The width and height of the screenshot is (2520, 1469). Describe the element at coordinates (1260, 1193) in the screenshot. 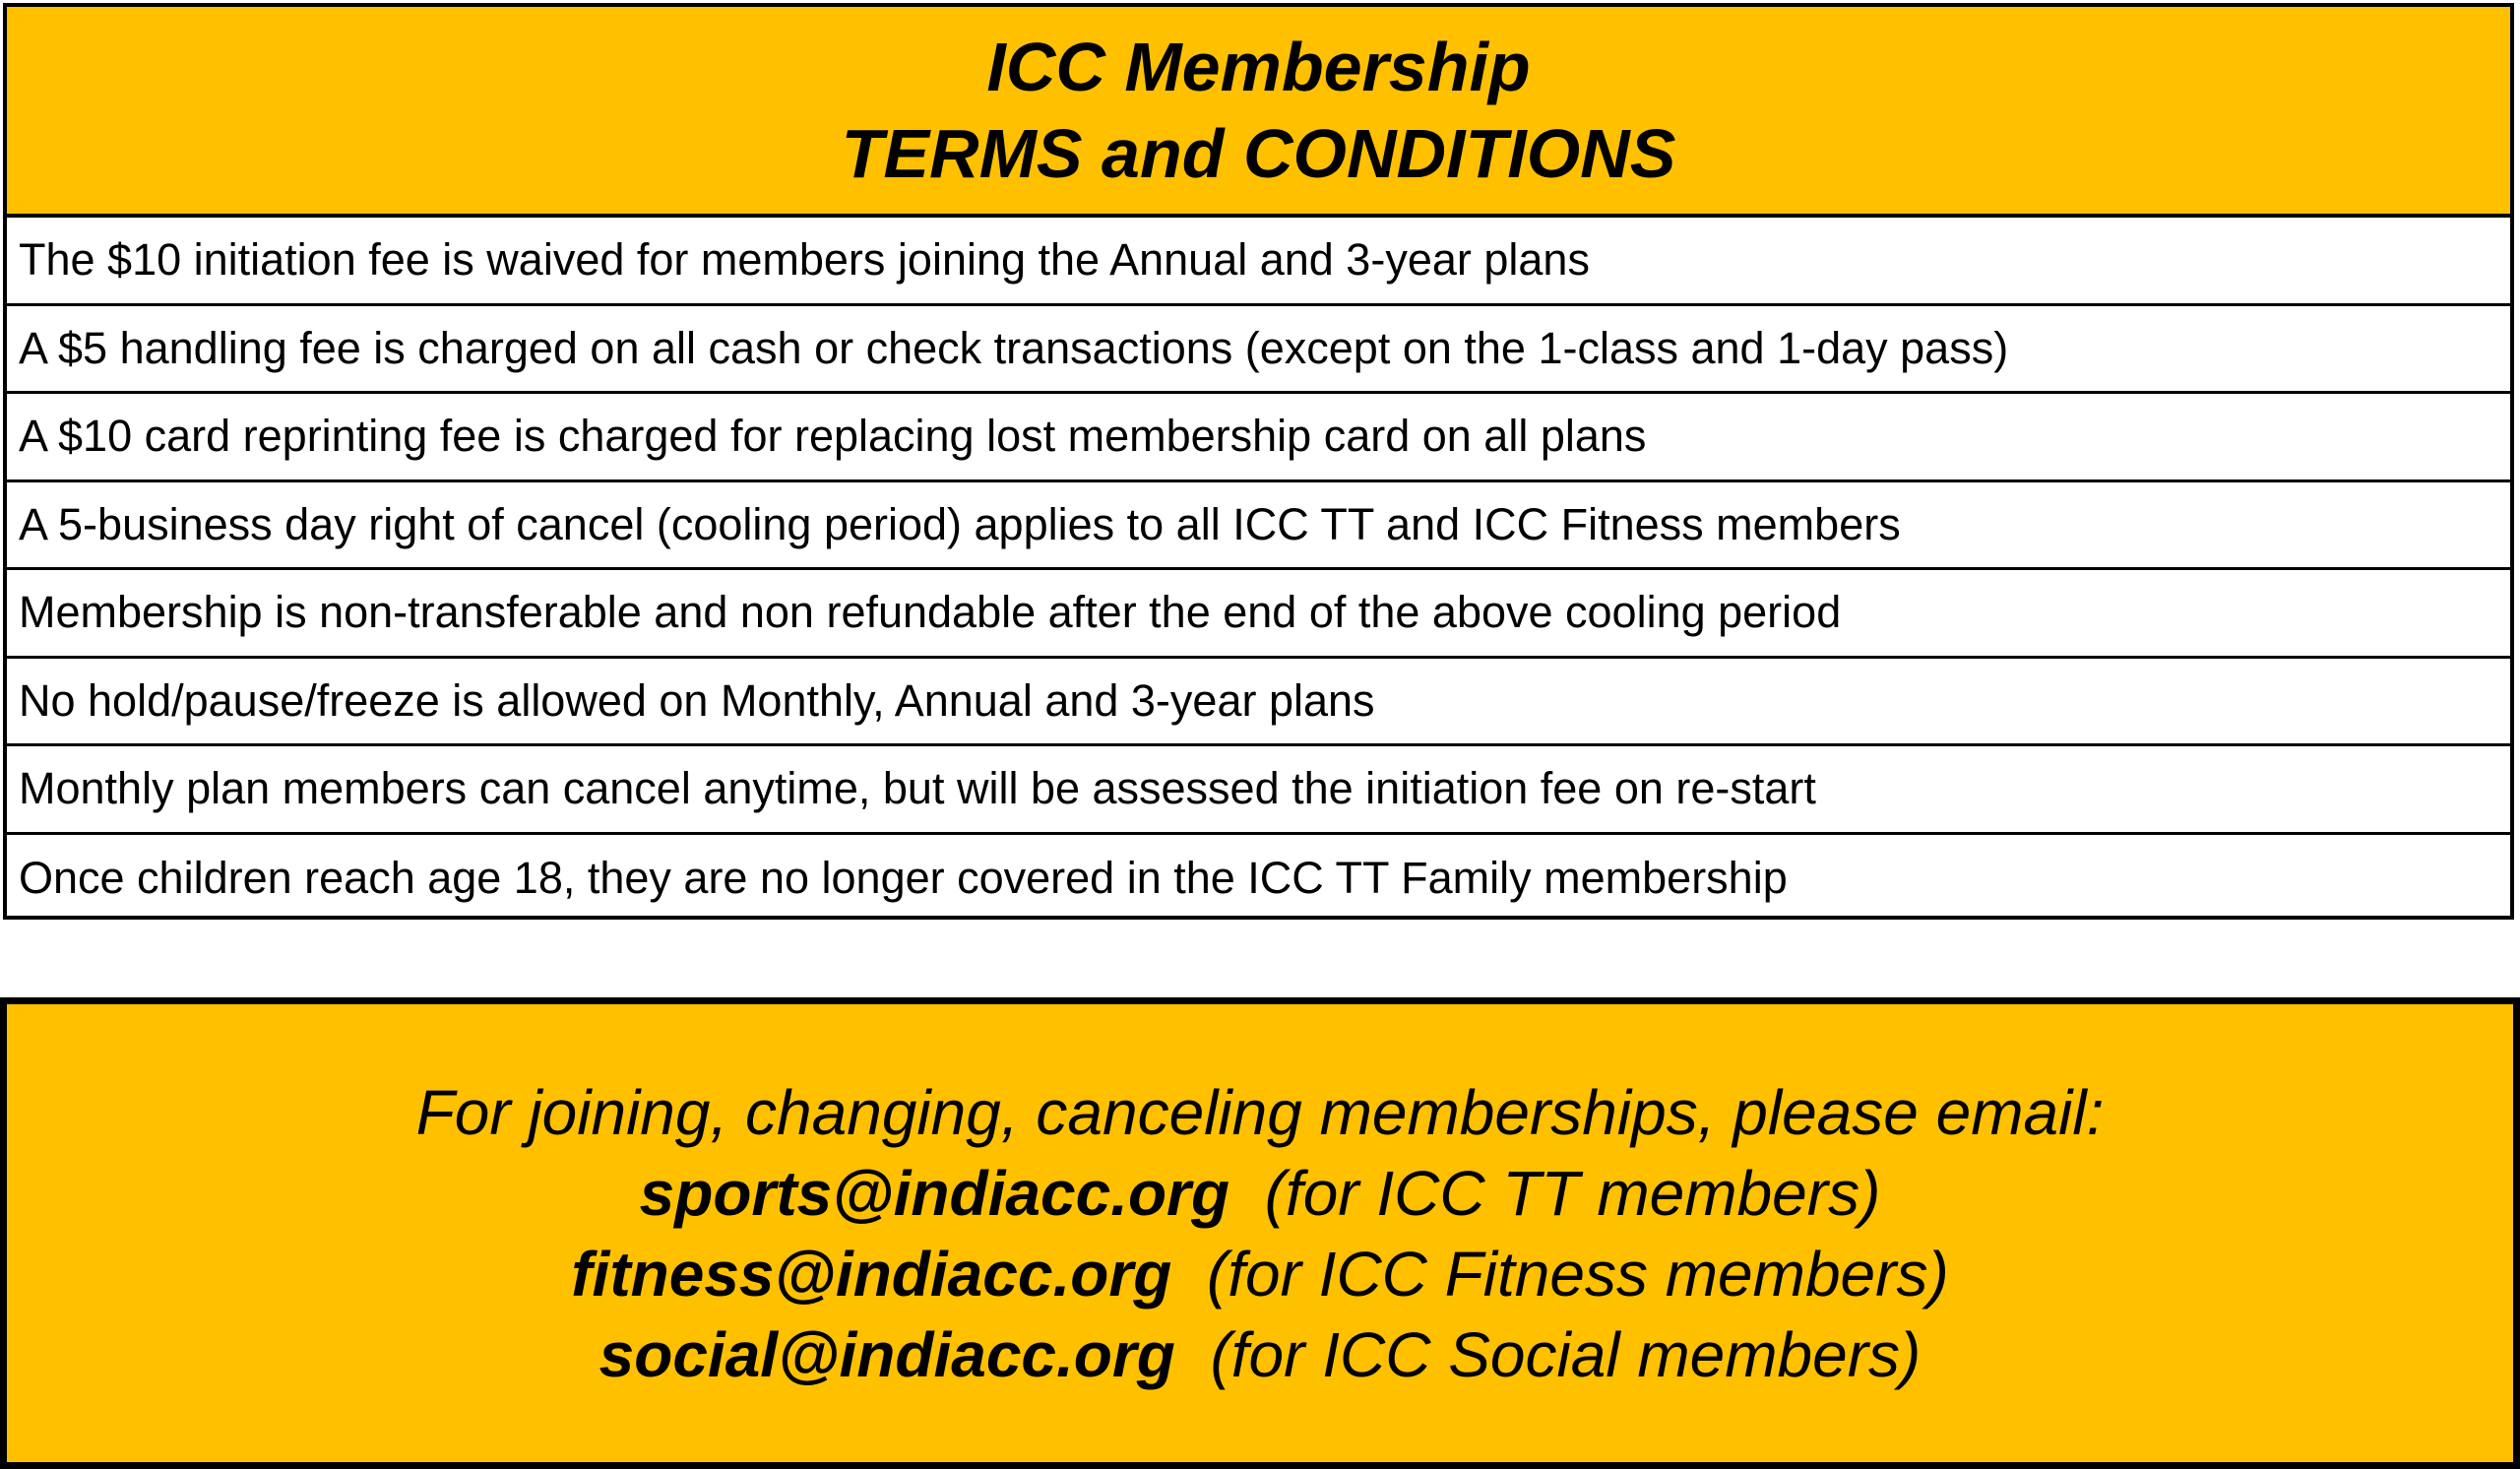

I see `contact-line-sports: sports@indiacc.org (for ICC TT members)` at that location.